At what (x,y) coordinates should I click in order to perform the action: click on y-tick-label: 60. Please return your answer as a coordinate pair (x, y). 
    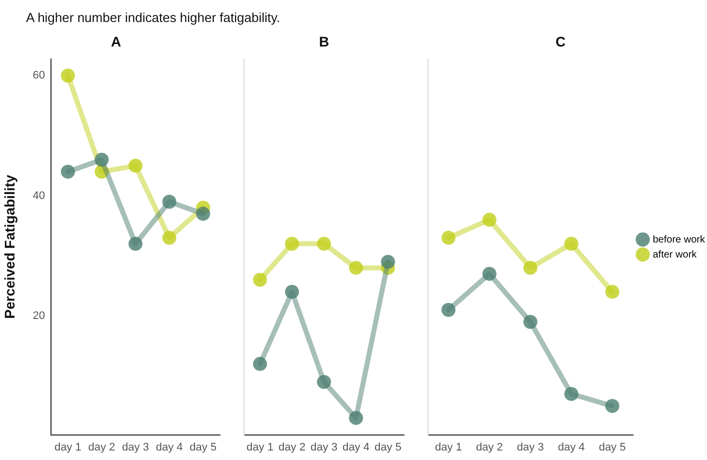
    Looking at the image, I should click on (38, 76).